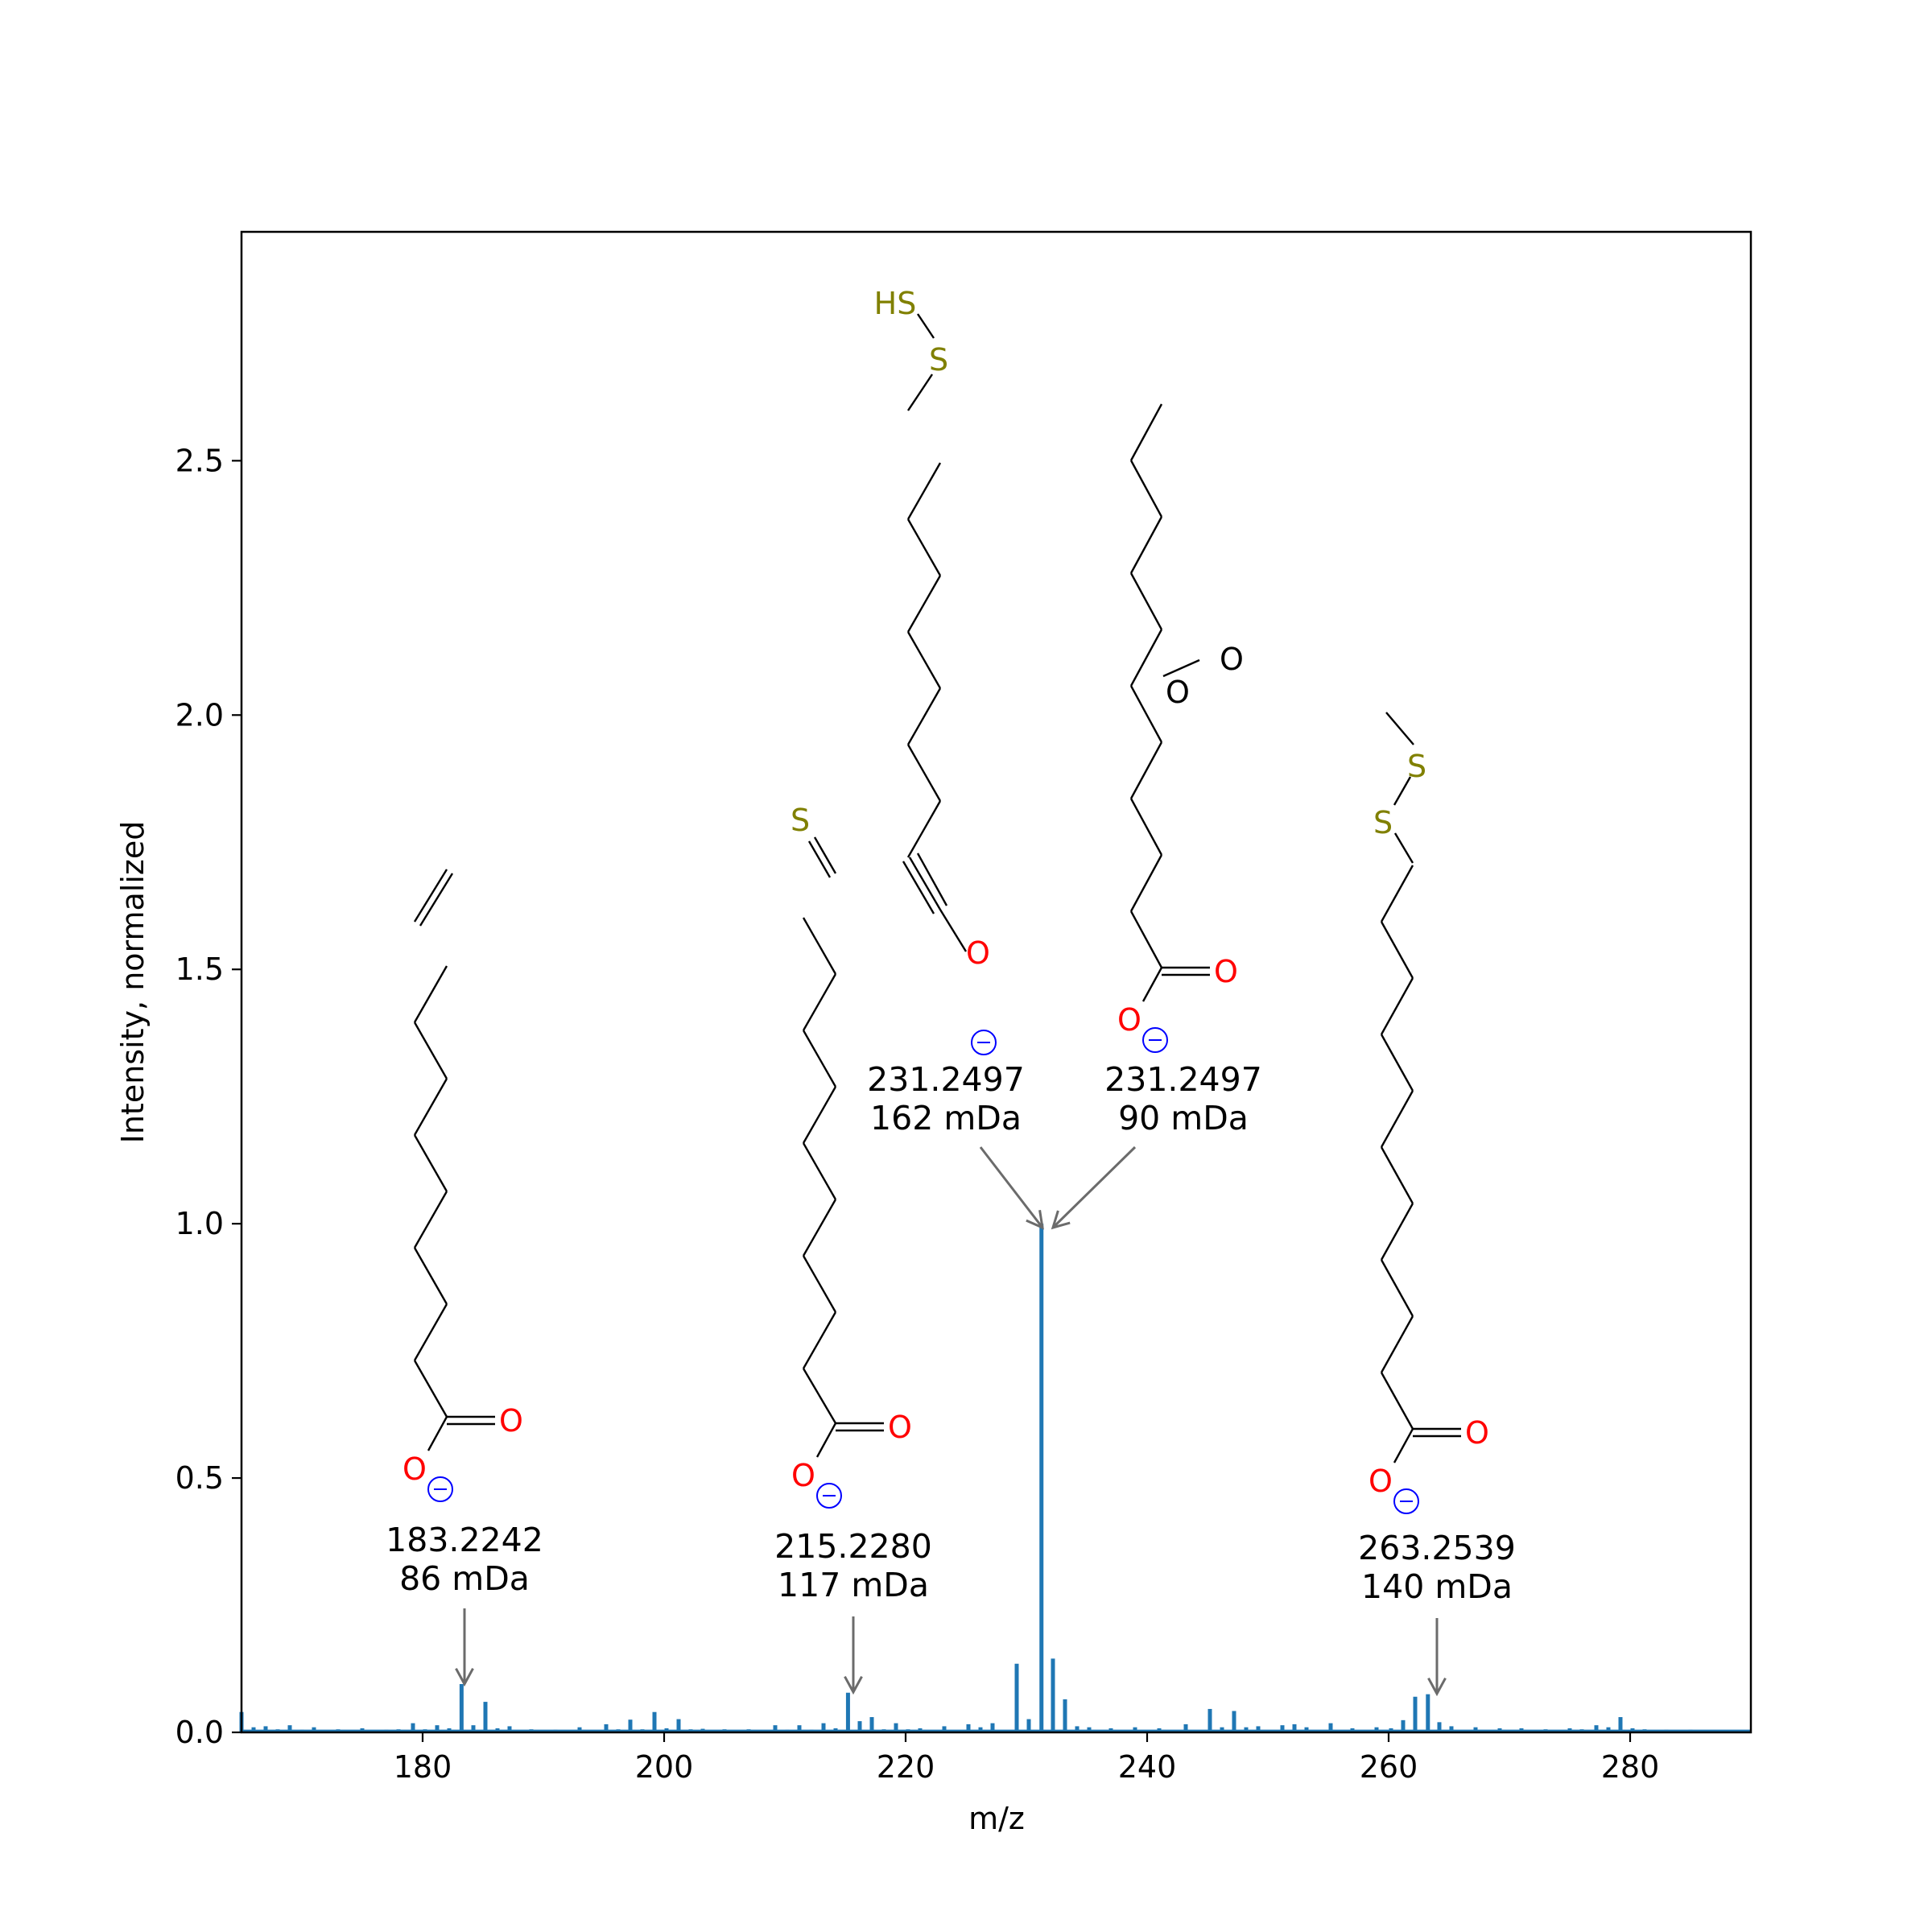 The height and width of the screenshot is (1932, 1932). What do you see at coordinates (853, 1546) in the screenshot?
I see `annotation-mz: 215.2280` at bounding box center [853, 1546].